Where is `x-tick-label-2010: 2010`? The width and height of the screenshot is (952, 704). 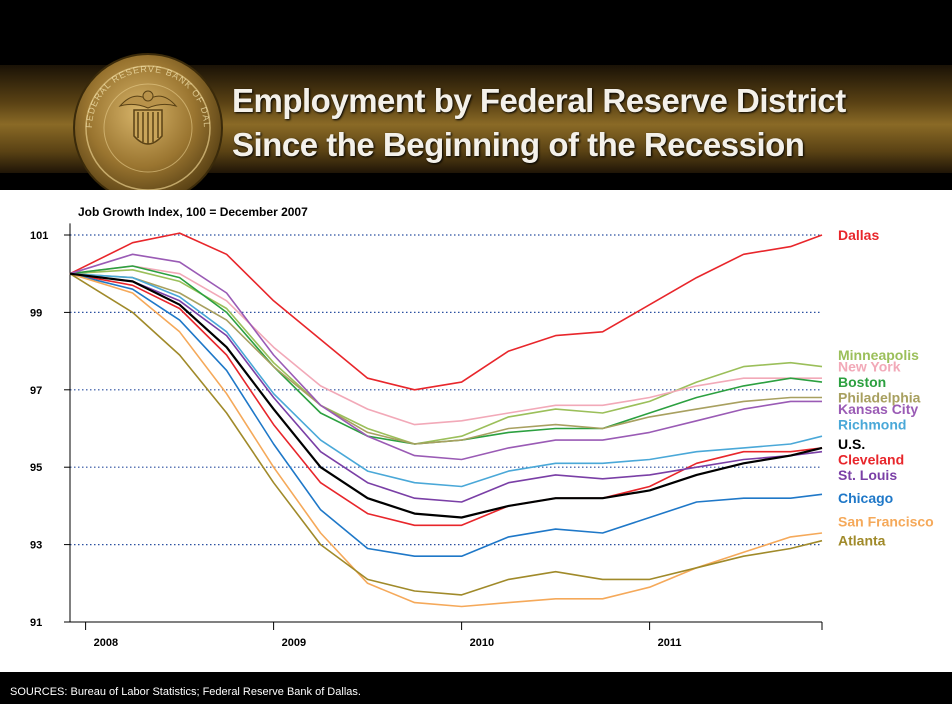 x-tick-label-2010: 2010 is located at coordinates (482, 643).